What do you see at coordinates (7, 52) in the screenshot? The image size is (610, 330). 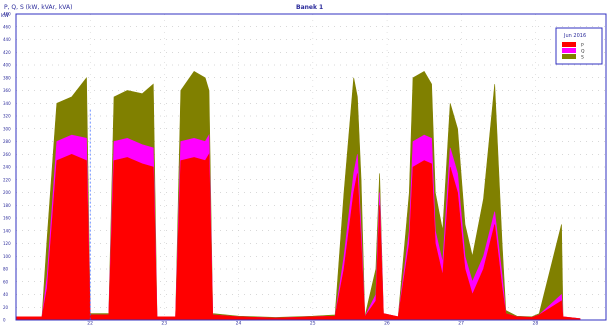 I see `y-tick-label: 420` at bounding box center [7, 52].